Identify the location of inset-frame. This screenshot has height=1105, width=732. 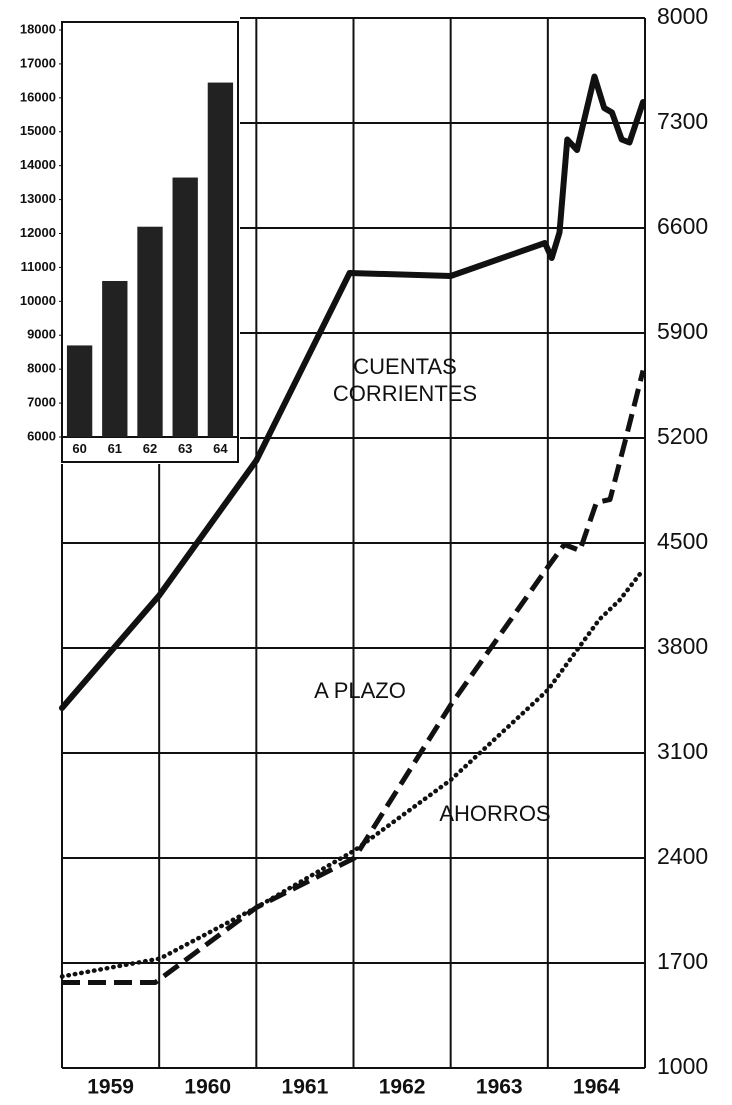
(150, 242).